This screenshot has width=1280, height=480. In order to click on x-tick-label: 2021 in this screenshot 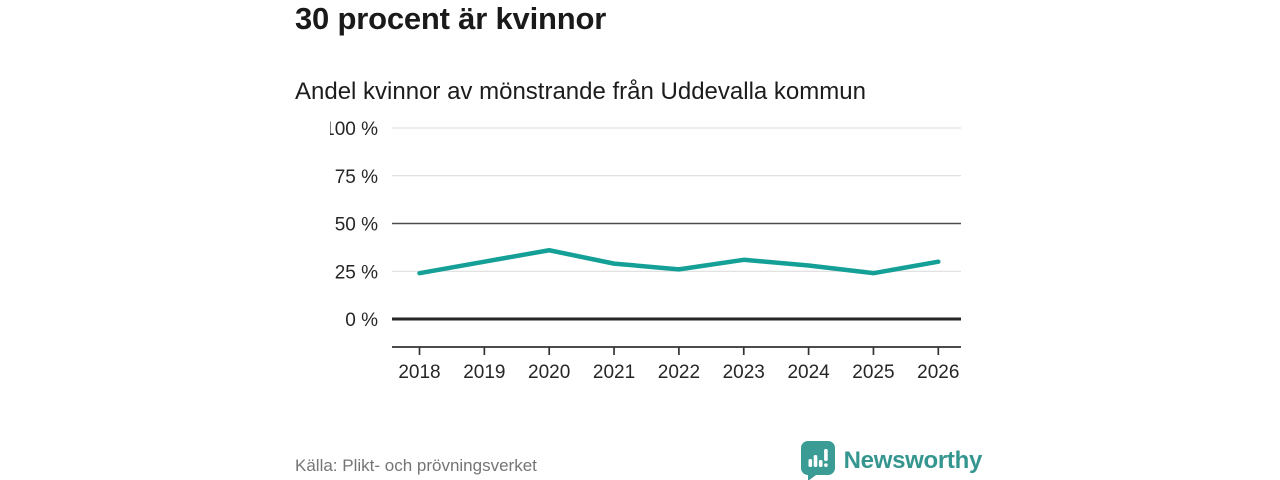, I will do `click(614, 372)`.